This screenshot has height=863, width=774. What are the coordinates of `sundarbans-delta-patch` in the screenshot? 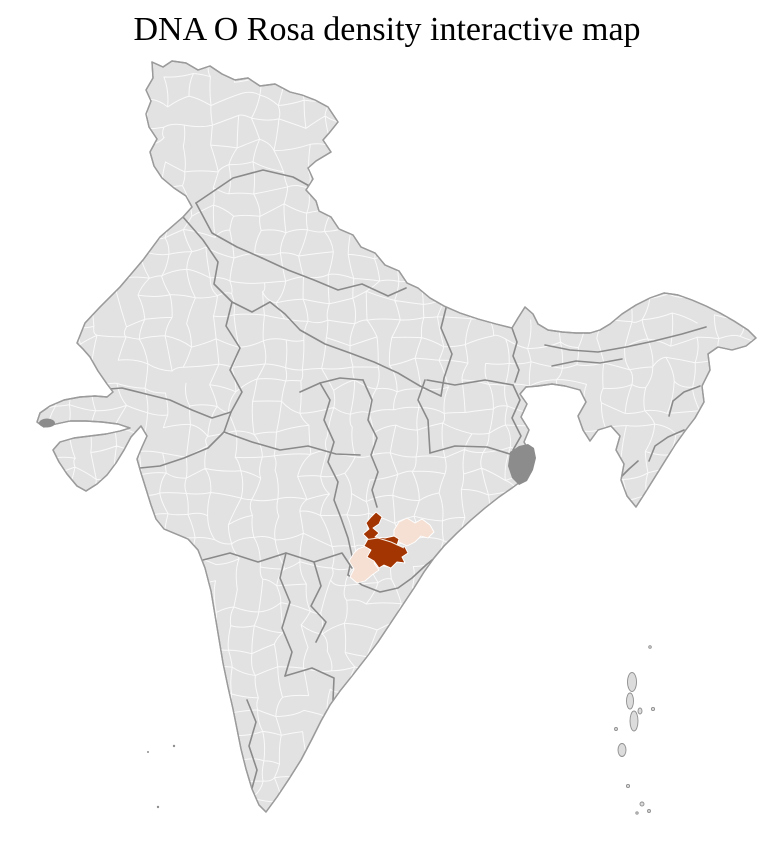 It's located at (522, 464).